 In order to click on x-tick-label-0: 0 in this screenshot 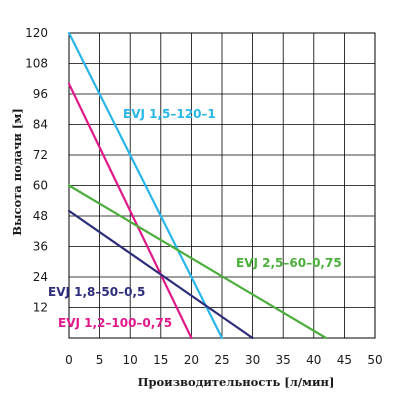, I will do `click(69, 360)`.